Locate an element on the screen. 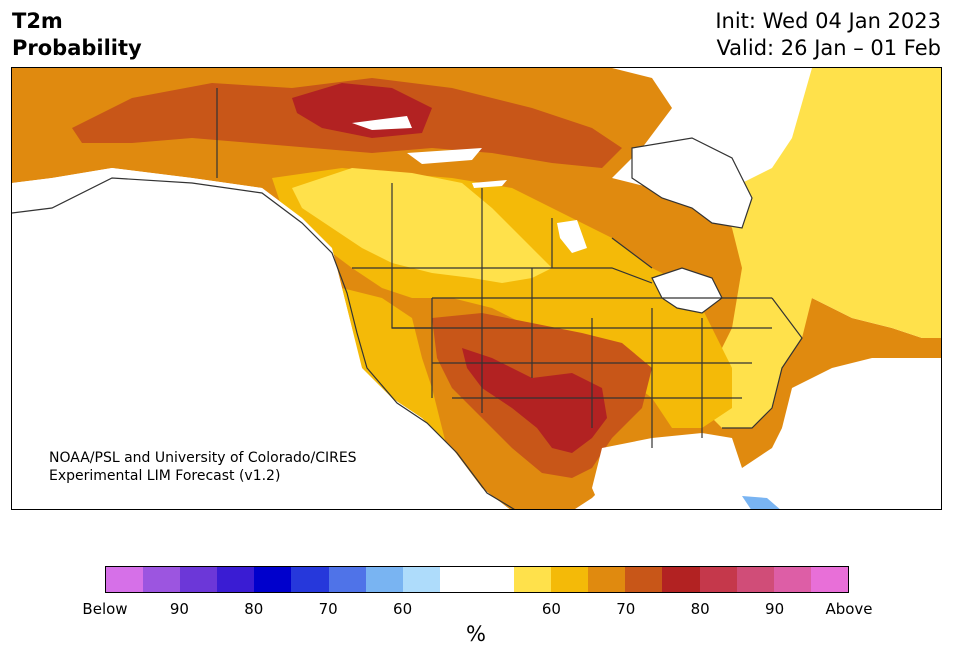 This screenshot has width=953, height=659. canadian-lakes is located at coordinates (469, 184).